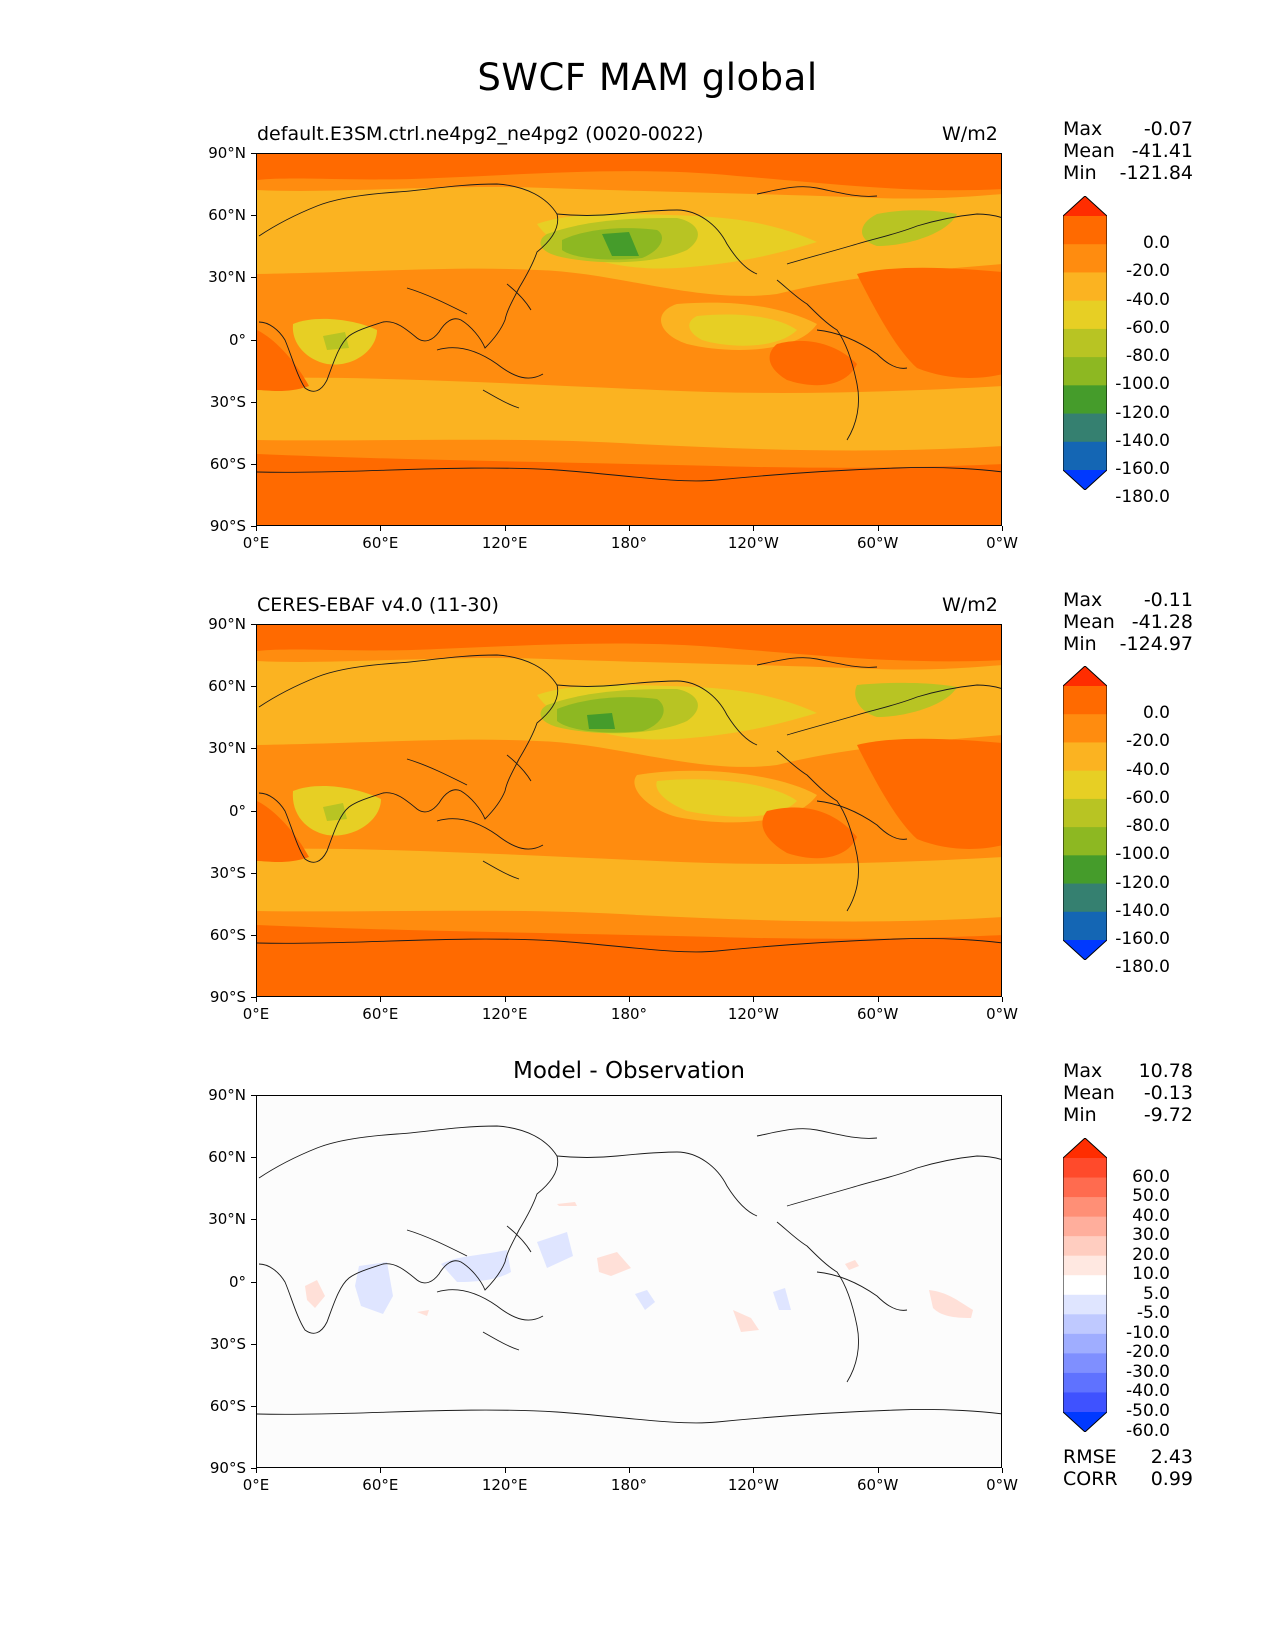  I want to click on diff-car-pos, so click(852, 1265).